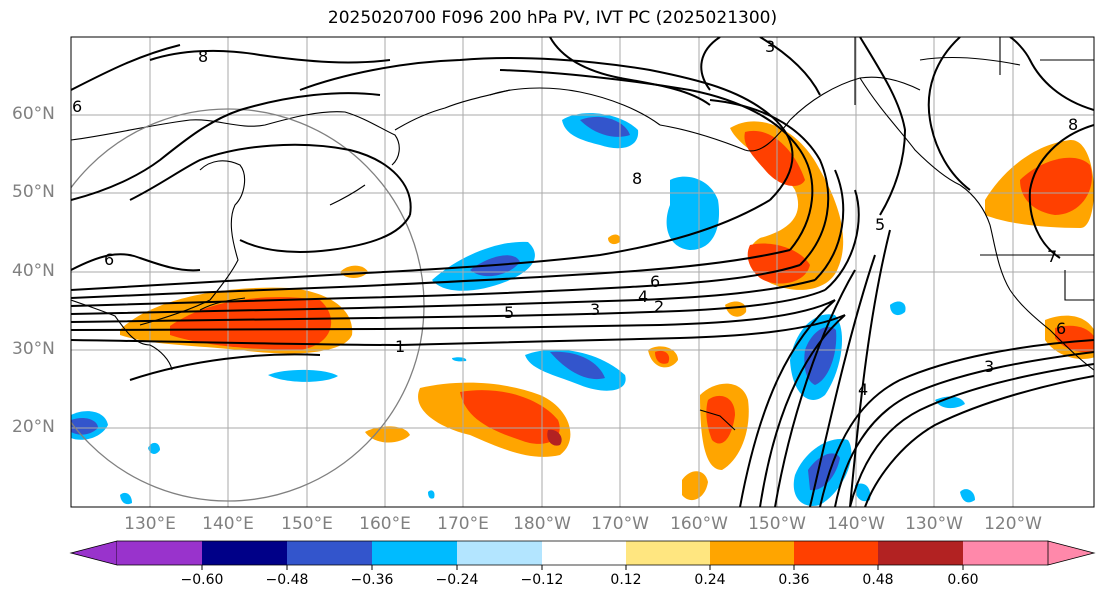 The width and height of the screenshot is (1105, 601). What do you see at coordinates (307, 524) in the screenshot?
I see `lon-label: 150°E` at bounding box center [307, 524].